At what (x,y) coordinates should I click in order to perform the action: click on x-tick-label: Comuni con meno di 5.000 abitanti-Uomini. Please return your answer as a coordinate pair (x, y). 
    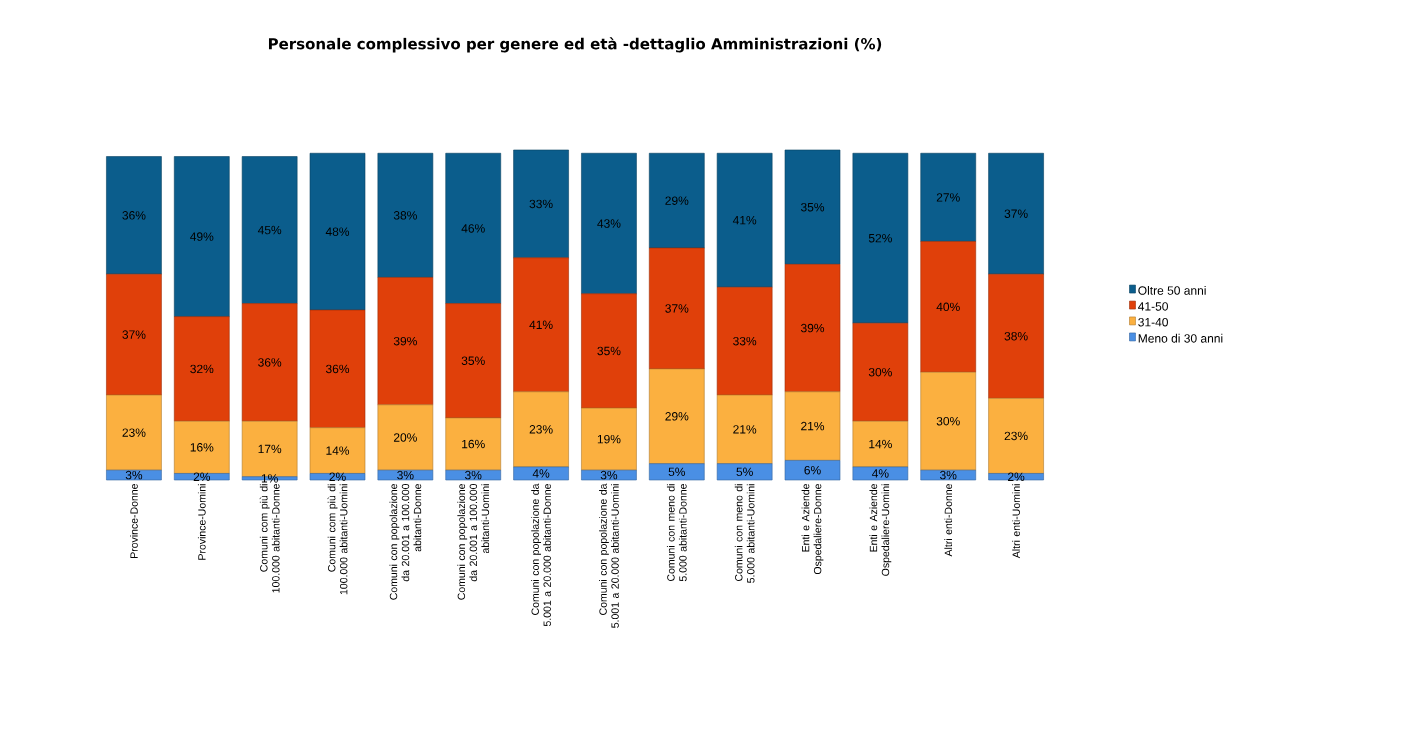
    Looking at the image, I should click on (744, 533).